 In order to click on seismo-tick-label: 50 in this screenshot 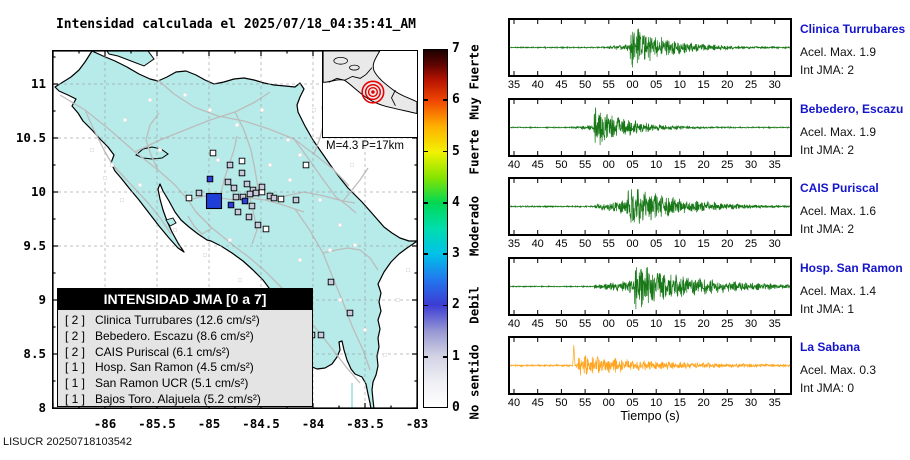, I will do `click(561, 403)`.